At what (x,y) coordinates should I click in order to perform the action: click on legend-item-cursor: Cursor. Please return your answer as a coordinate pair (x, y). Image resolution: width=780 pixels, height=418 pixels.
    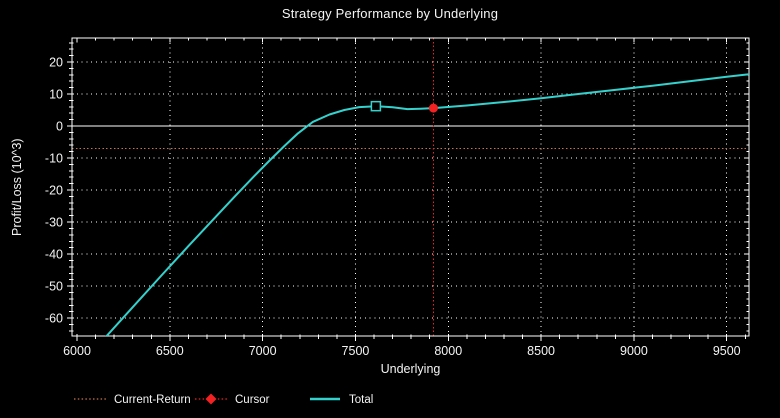
    Looking at the image, I should click on (232, 400).